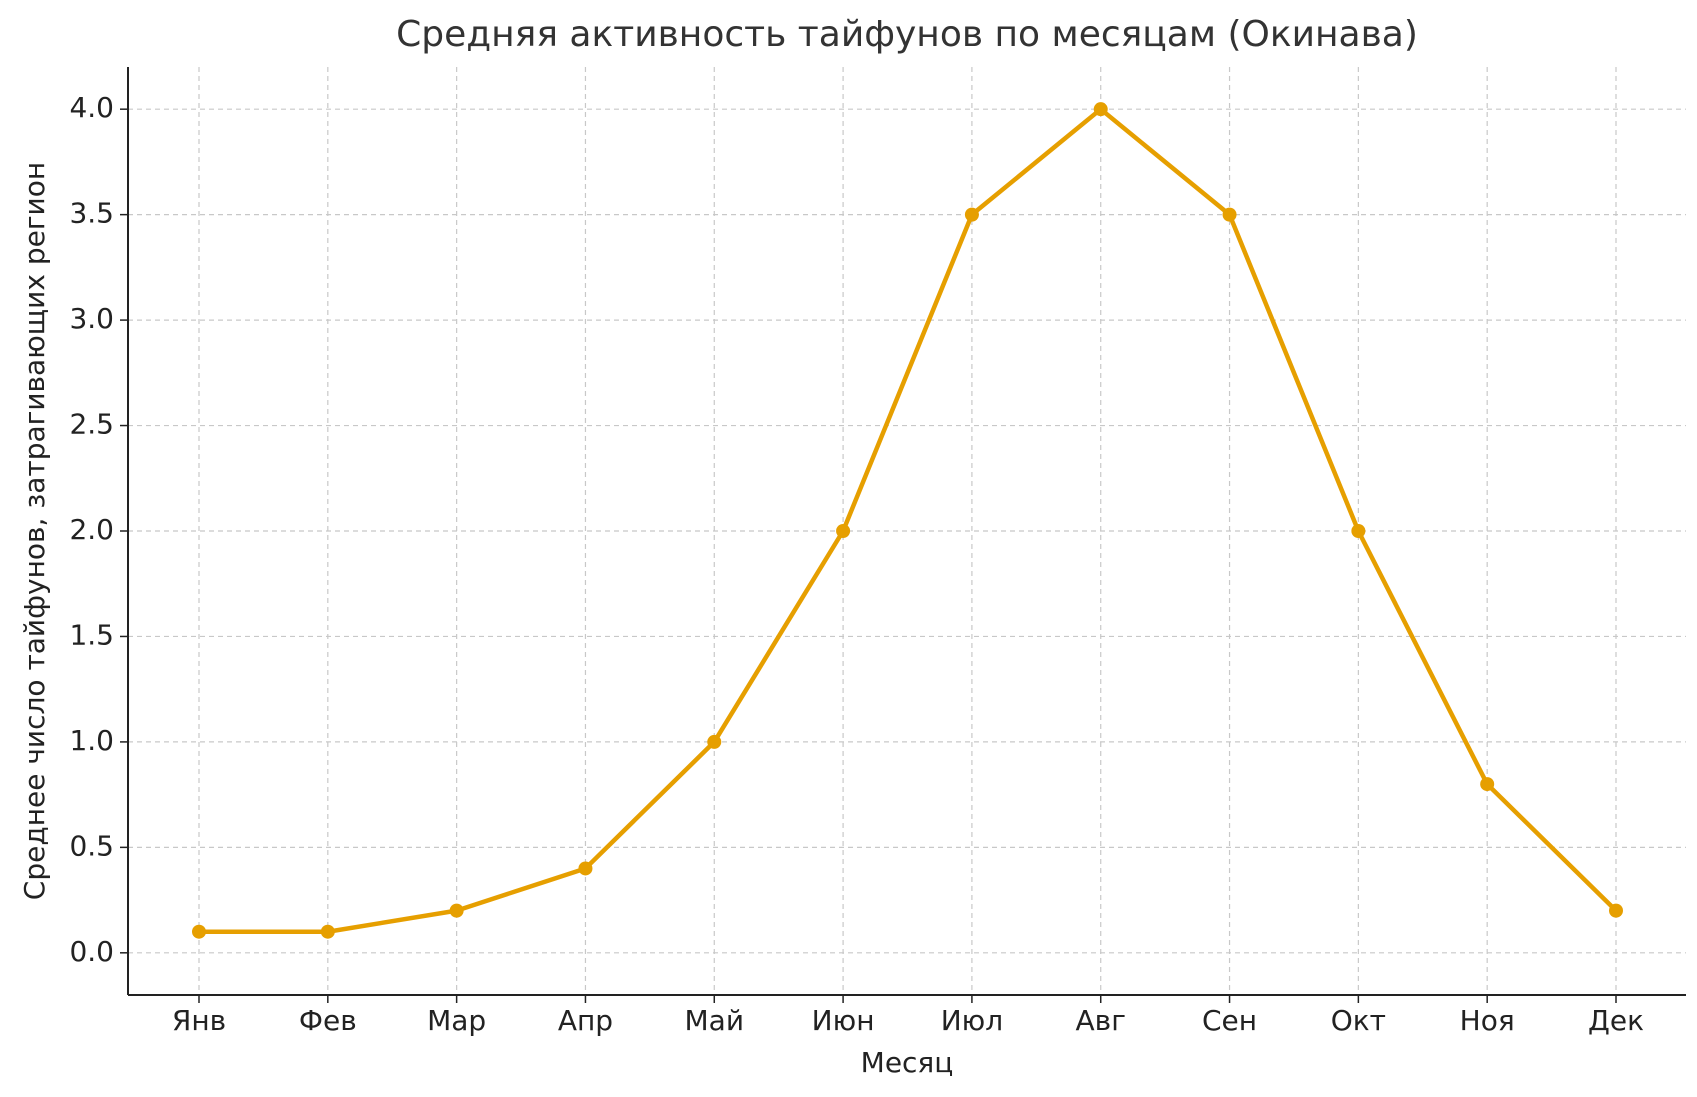 Image resolution: width=1697 pixels, height=1097 pixels. Describe the element at coordinates (843, 1020) in the screenshot. I see `x-tick-label: Июн` at that location.